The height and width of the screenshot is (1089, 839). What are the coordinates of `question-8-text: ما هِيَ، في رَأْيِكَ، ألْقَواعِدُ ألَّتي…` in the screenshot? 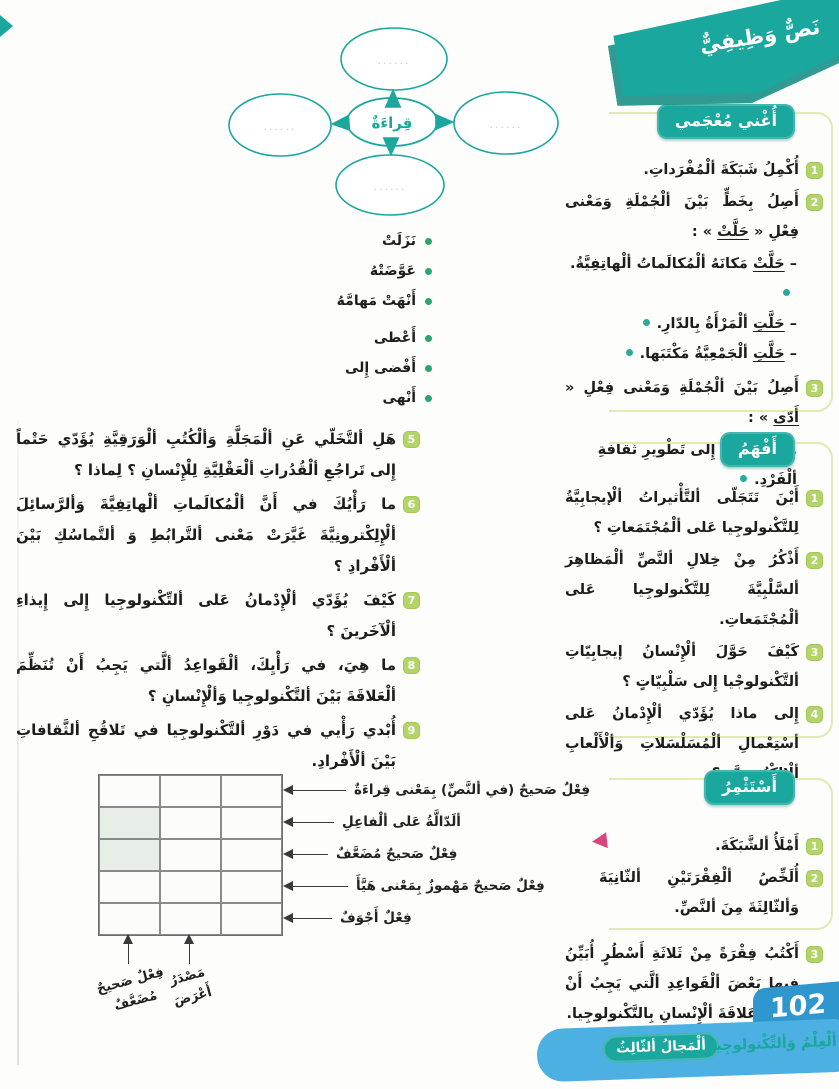 It's located at (206, 680).